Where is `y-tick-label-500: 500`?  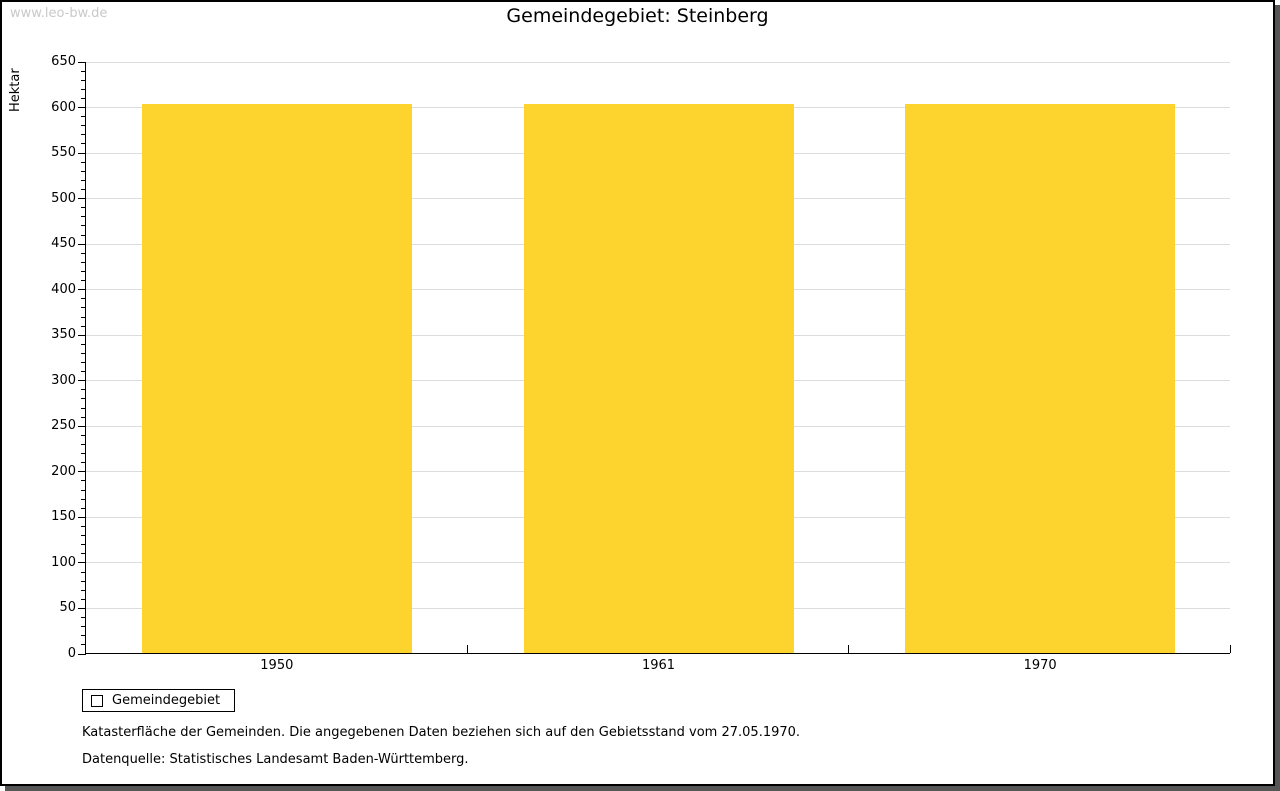
y-tick-label-500: 500 is located at coordinates (63, 198).